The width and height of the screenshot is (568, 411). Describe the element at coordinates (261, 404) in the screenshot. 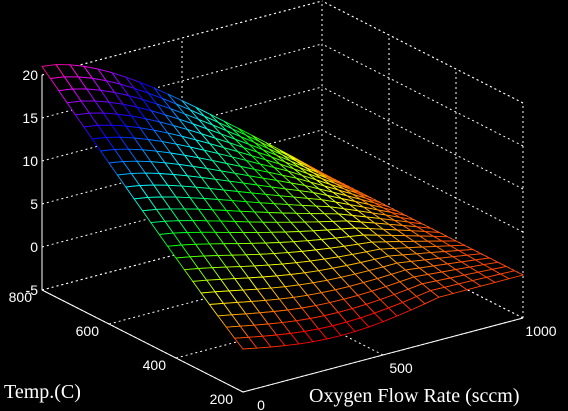

I see `x-tick-label: 0` at that location.